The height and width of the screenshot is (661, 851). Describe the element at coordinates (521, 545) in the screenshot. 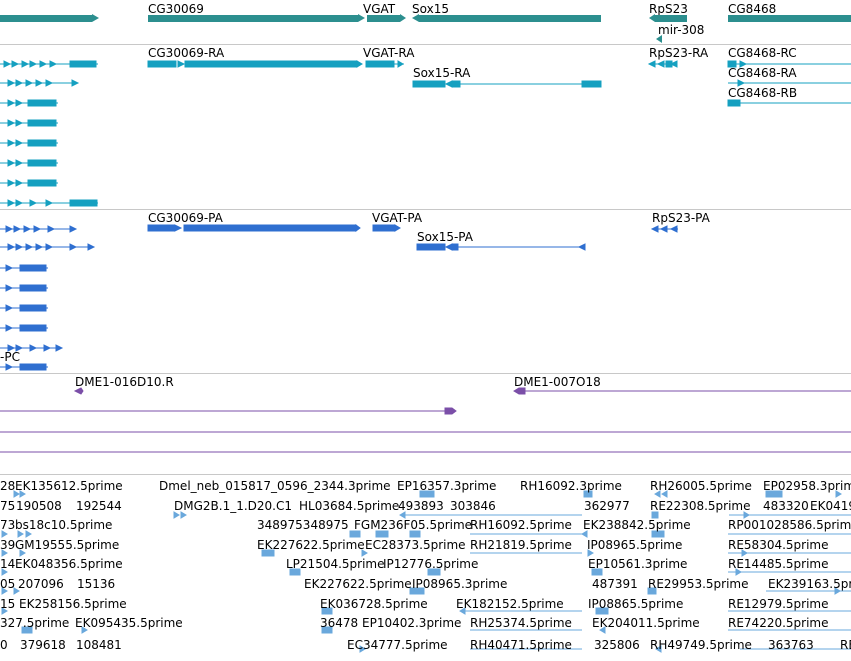

I see `est-label: RH21819.5prime` at that location.